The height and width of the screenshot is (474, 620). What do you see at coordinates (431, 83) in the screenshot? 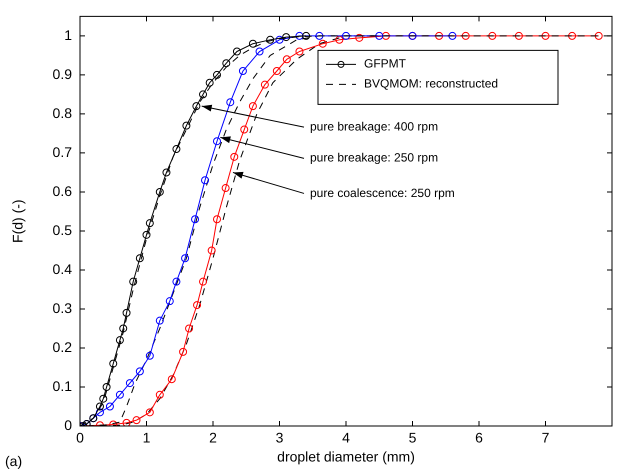
I see `legend-label: BVQMOM: reconstructed` at bounding box center [431, 83].